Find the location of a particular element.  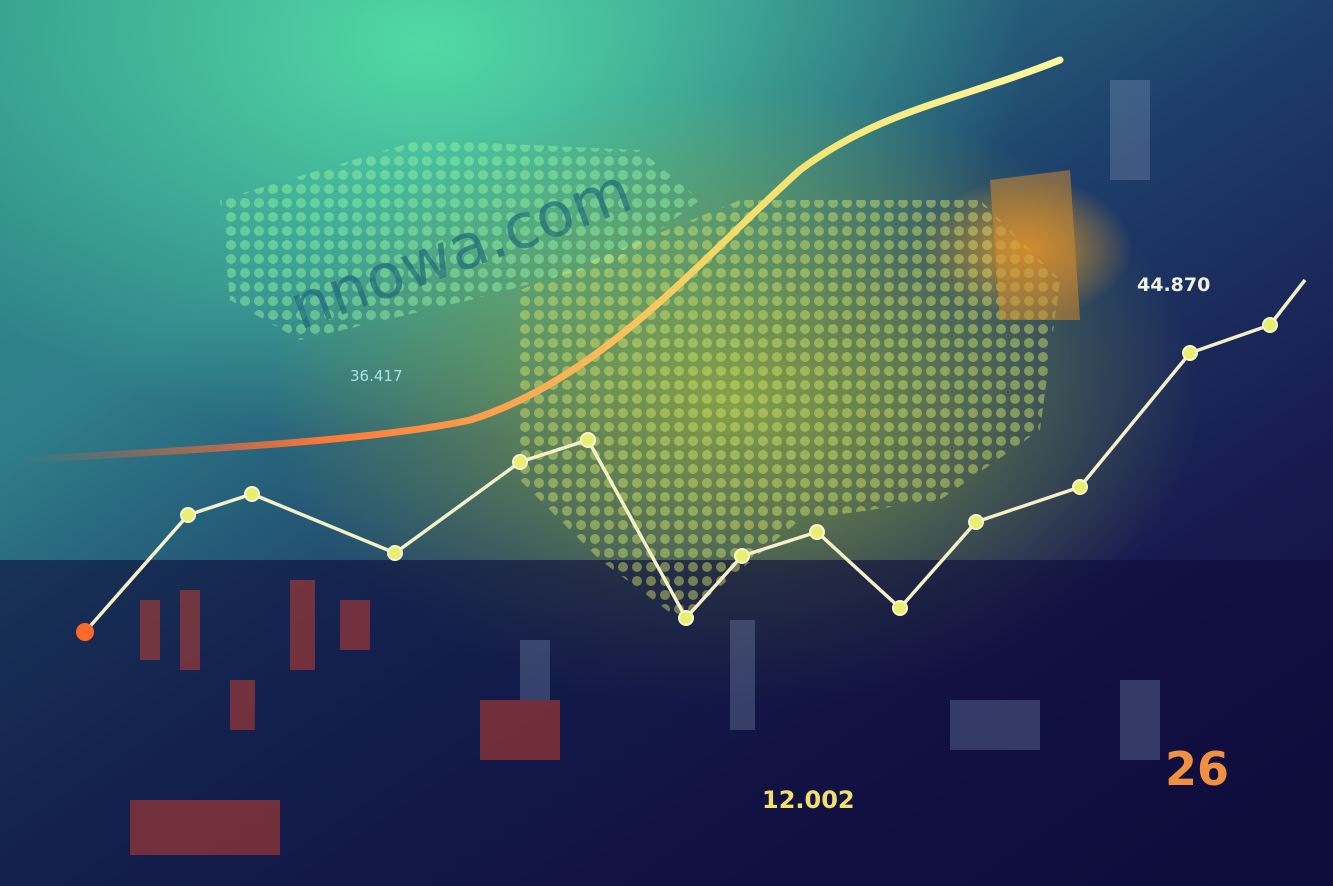

price-label: 26 is located at coordinates (1197, 769).